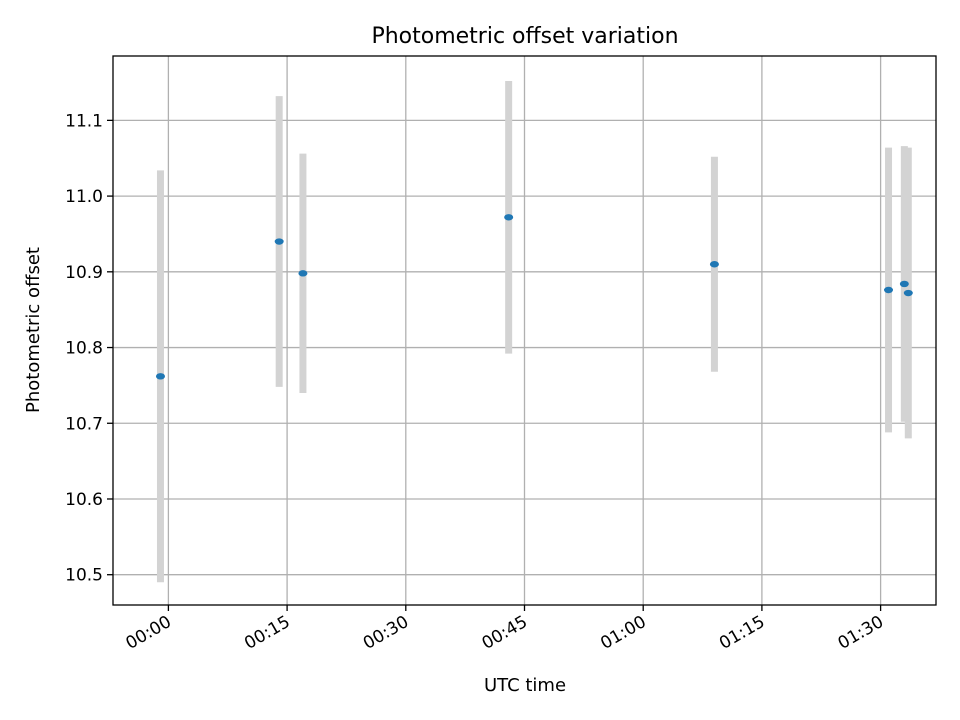 This screenshot has height=720, width=960. I want to click on y-axis-label: Photometric offset, so click(33, 330).